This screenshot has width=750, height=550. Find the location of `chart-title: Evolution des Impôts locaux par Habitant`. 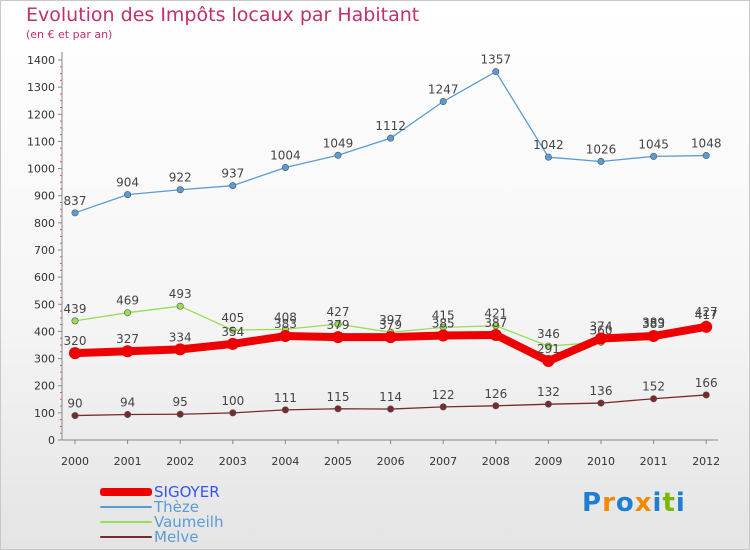

chart-title: Evolution des Impôts locaux par Habitant is located at coordinates (223, 15).